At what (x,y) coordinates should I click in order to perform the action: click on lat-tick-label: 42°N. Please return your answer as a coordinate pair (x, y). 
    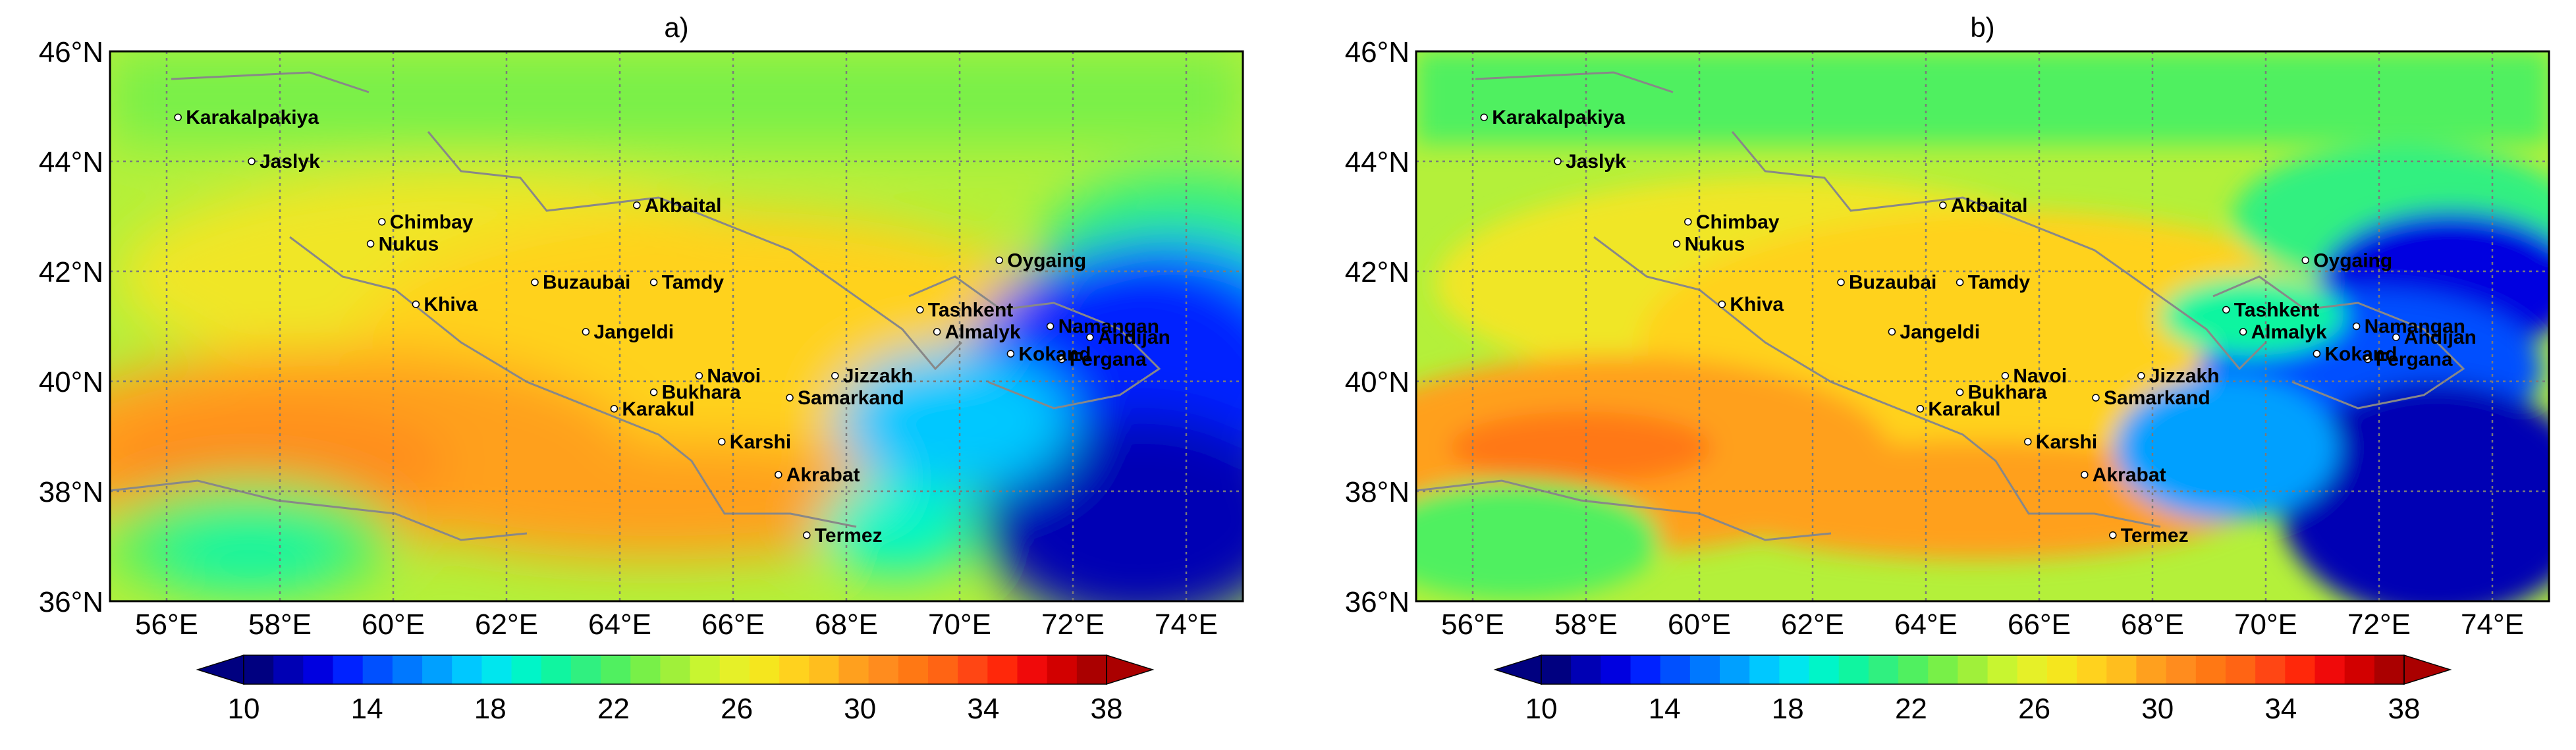
    Looking at the image, I should click on (1377, 272).